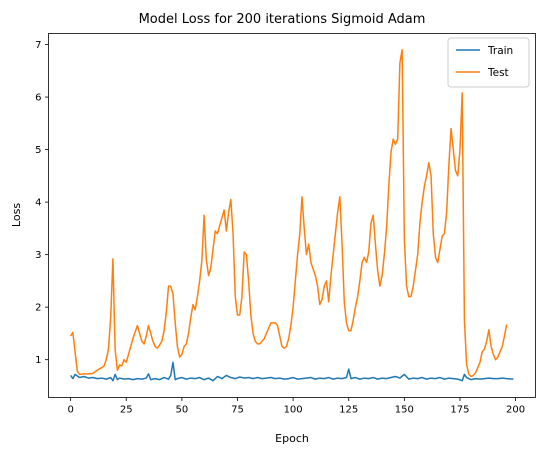 This screenshot has height=455, width=554. I want to click on x-tick-label: 25, so click(126, 410).